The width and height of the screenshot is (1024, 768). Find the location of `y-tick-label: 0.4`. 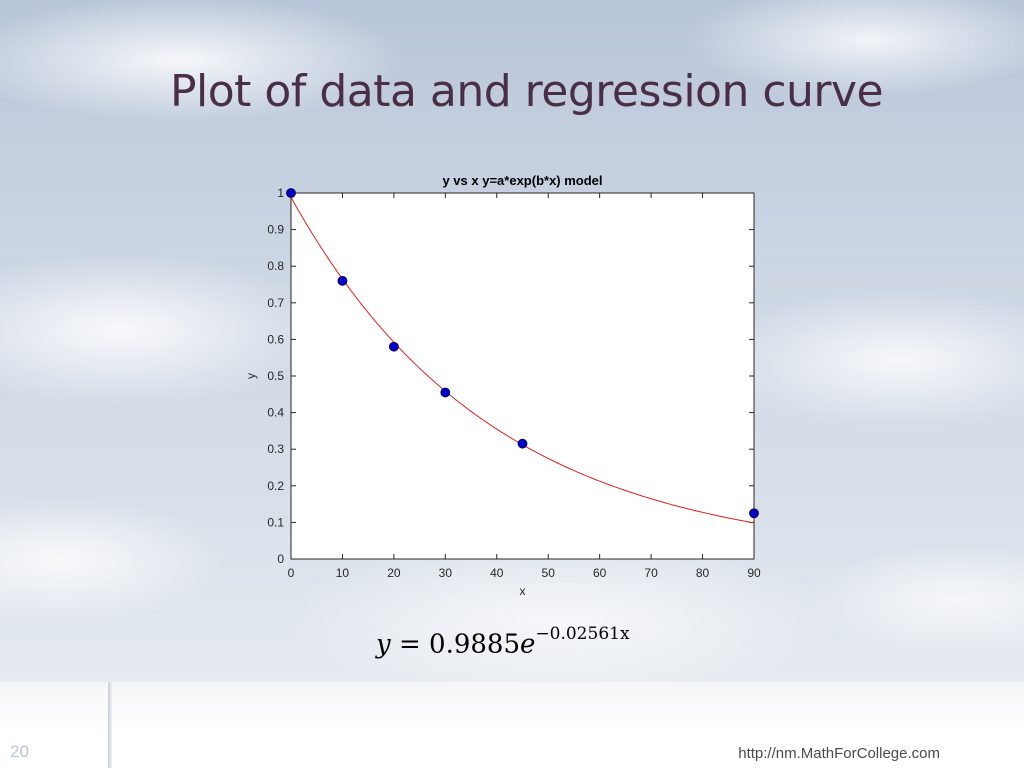

y-tick-label: 0.4 is located at coordinates (275, 413).